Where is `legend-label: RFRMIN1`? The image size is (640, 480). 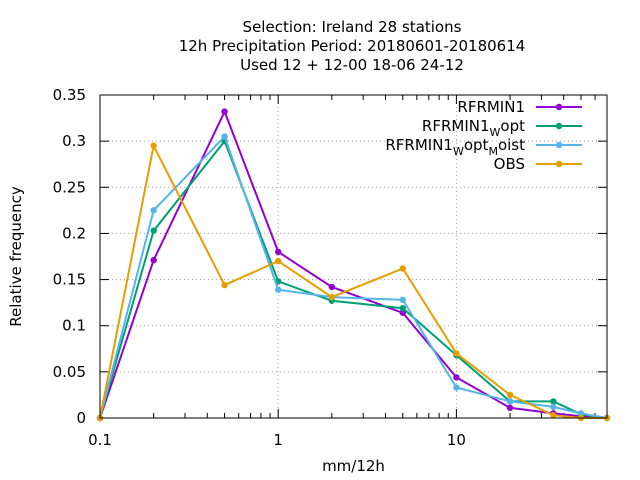 legend-label: RFRMIN1 is located at coordinates (491, 107).